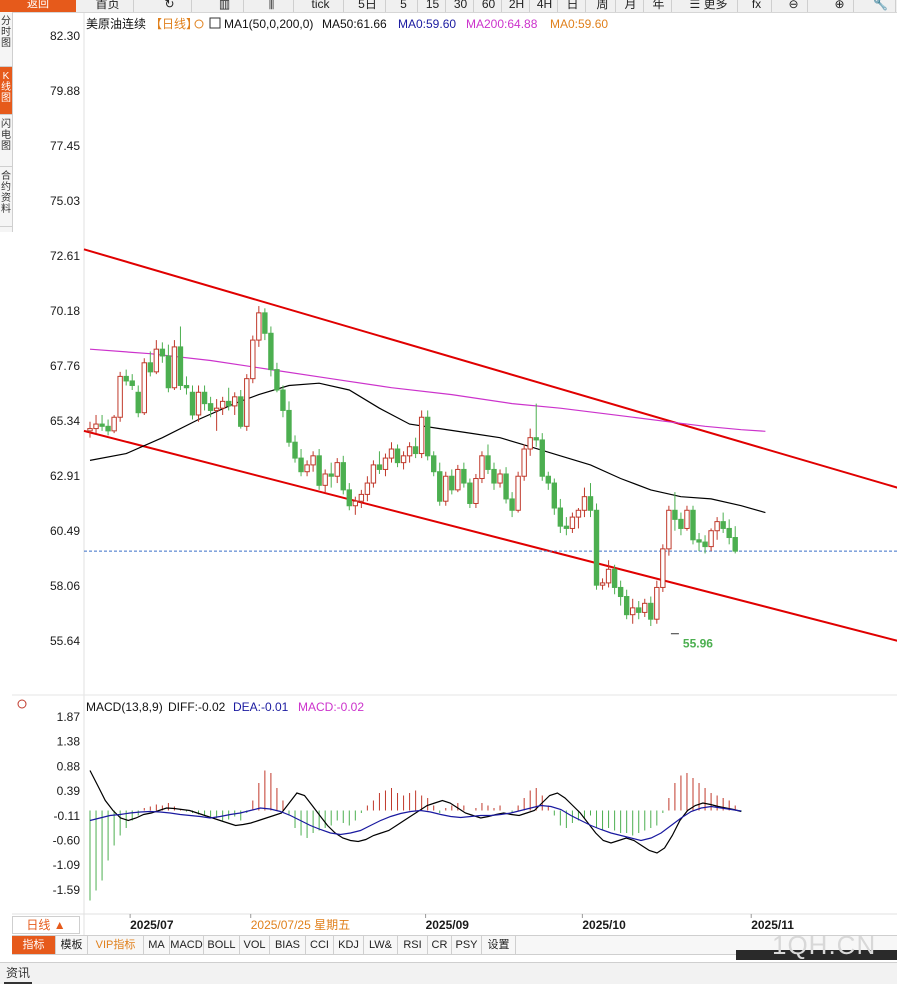 This screenshot has height=984, width=897. What do you see at coordinates (222, 945) in the screenshot?
I see `indicator-tab-5: BOLL` at bounding box center [222, 945].